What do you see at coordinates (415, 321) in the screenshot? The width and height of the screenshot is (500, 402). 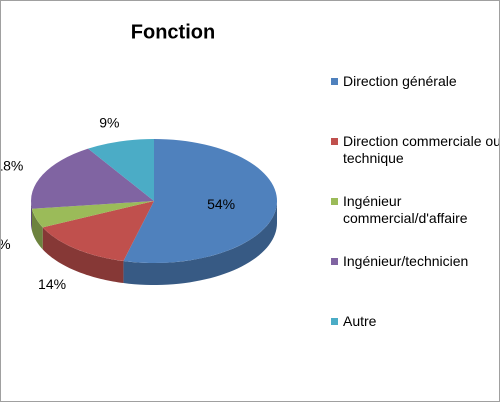 I see `legend-item: Autre` at bounding box center [415, 321].